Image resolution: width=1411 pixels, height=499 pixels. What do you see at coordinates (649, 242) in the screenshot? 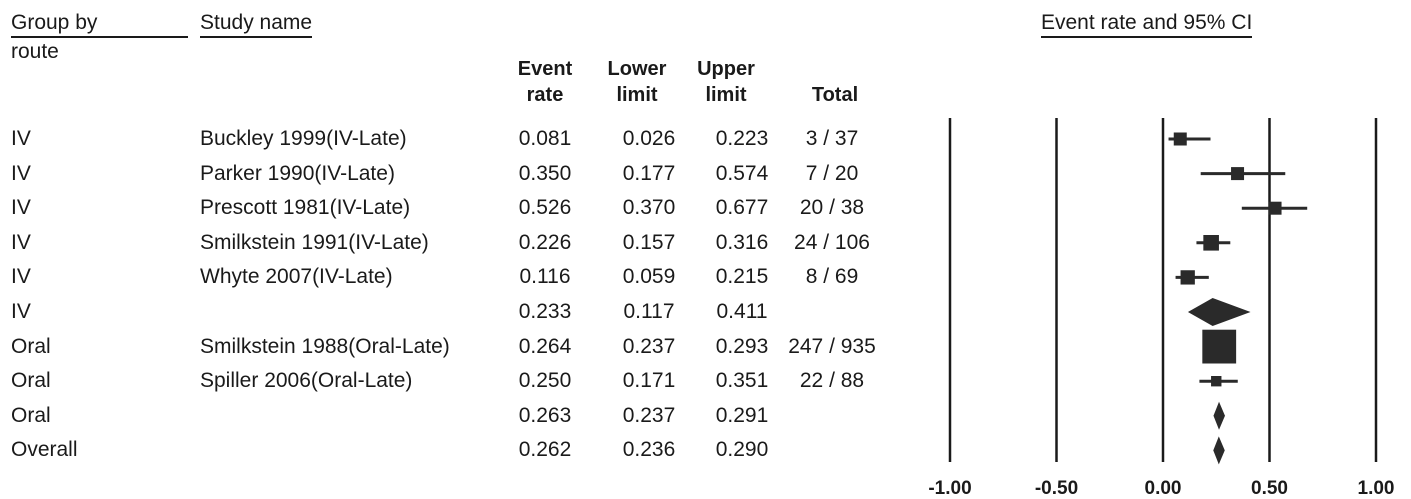
I see `lower-limit-cell: 0.157` at bounding box center [649, 242].